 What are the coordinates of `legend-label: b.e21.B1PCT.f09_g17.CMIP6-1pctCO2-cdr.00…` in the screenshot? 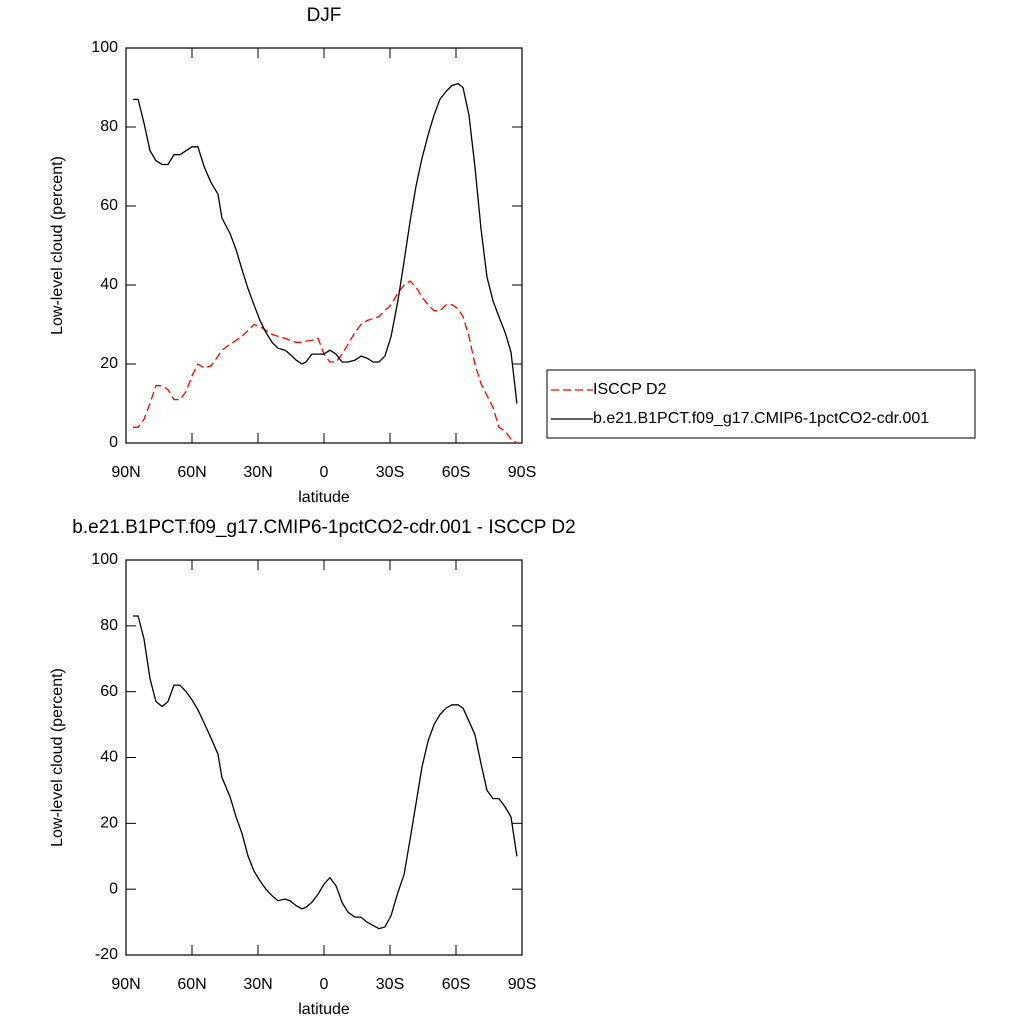 It's located at (761, 418).